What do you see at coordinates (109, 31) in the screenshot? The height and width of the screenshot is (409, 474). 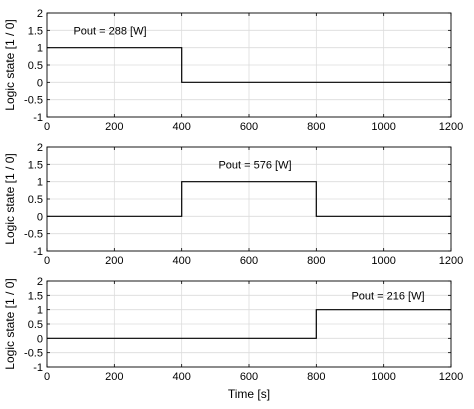 I see `power-annotation: Pout = 288 [W]` at bounding box center [109, 31].